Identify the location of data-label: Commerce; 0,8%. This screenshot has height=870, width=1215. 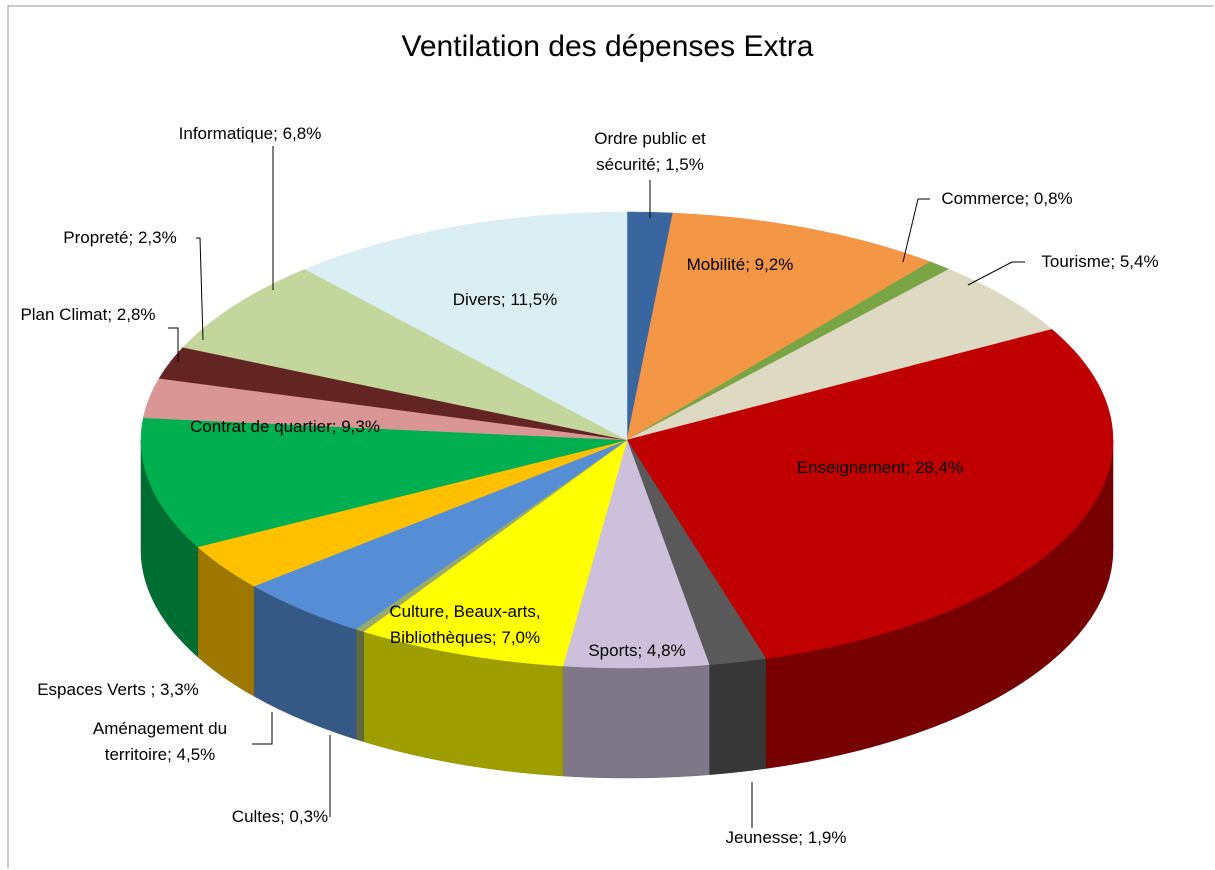
(1007, 198).